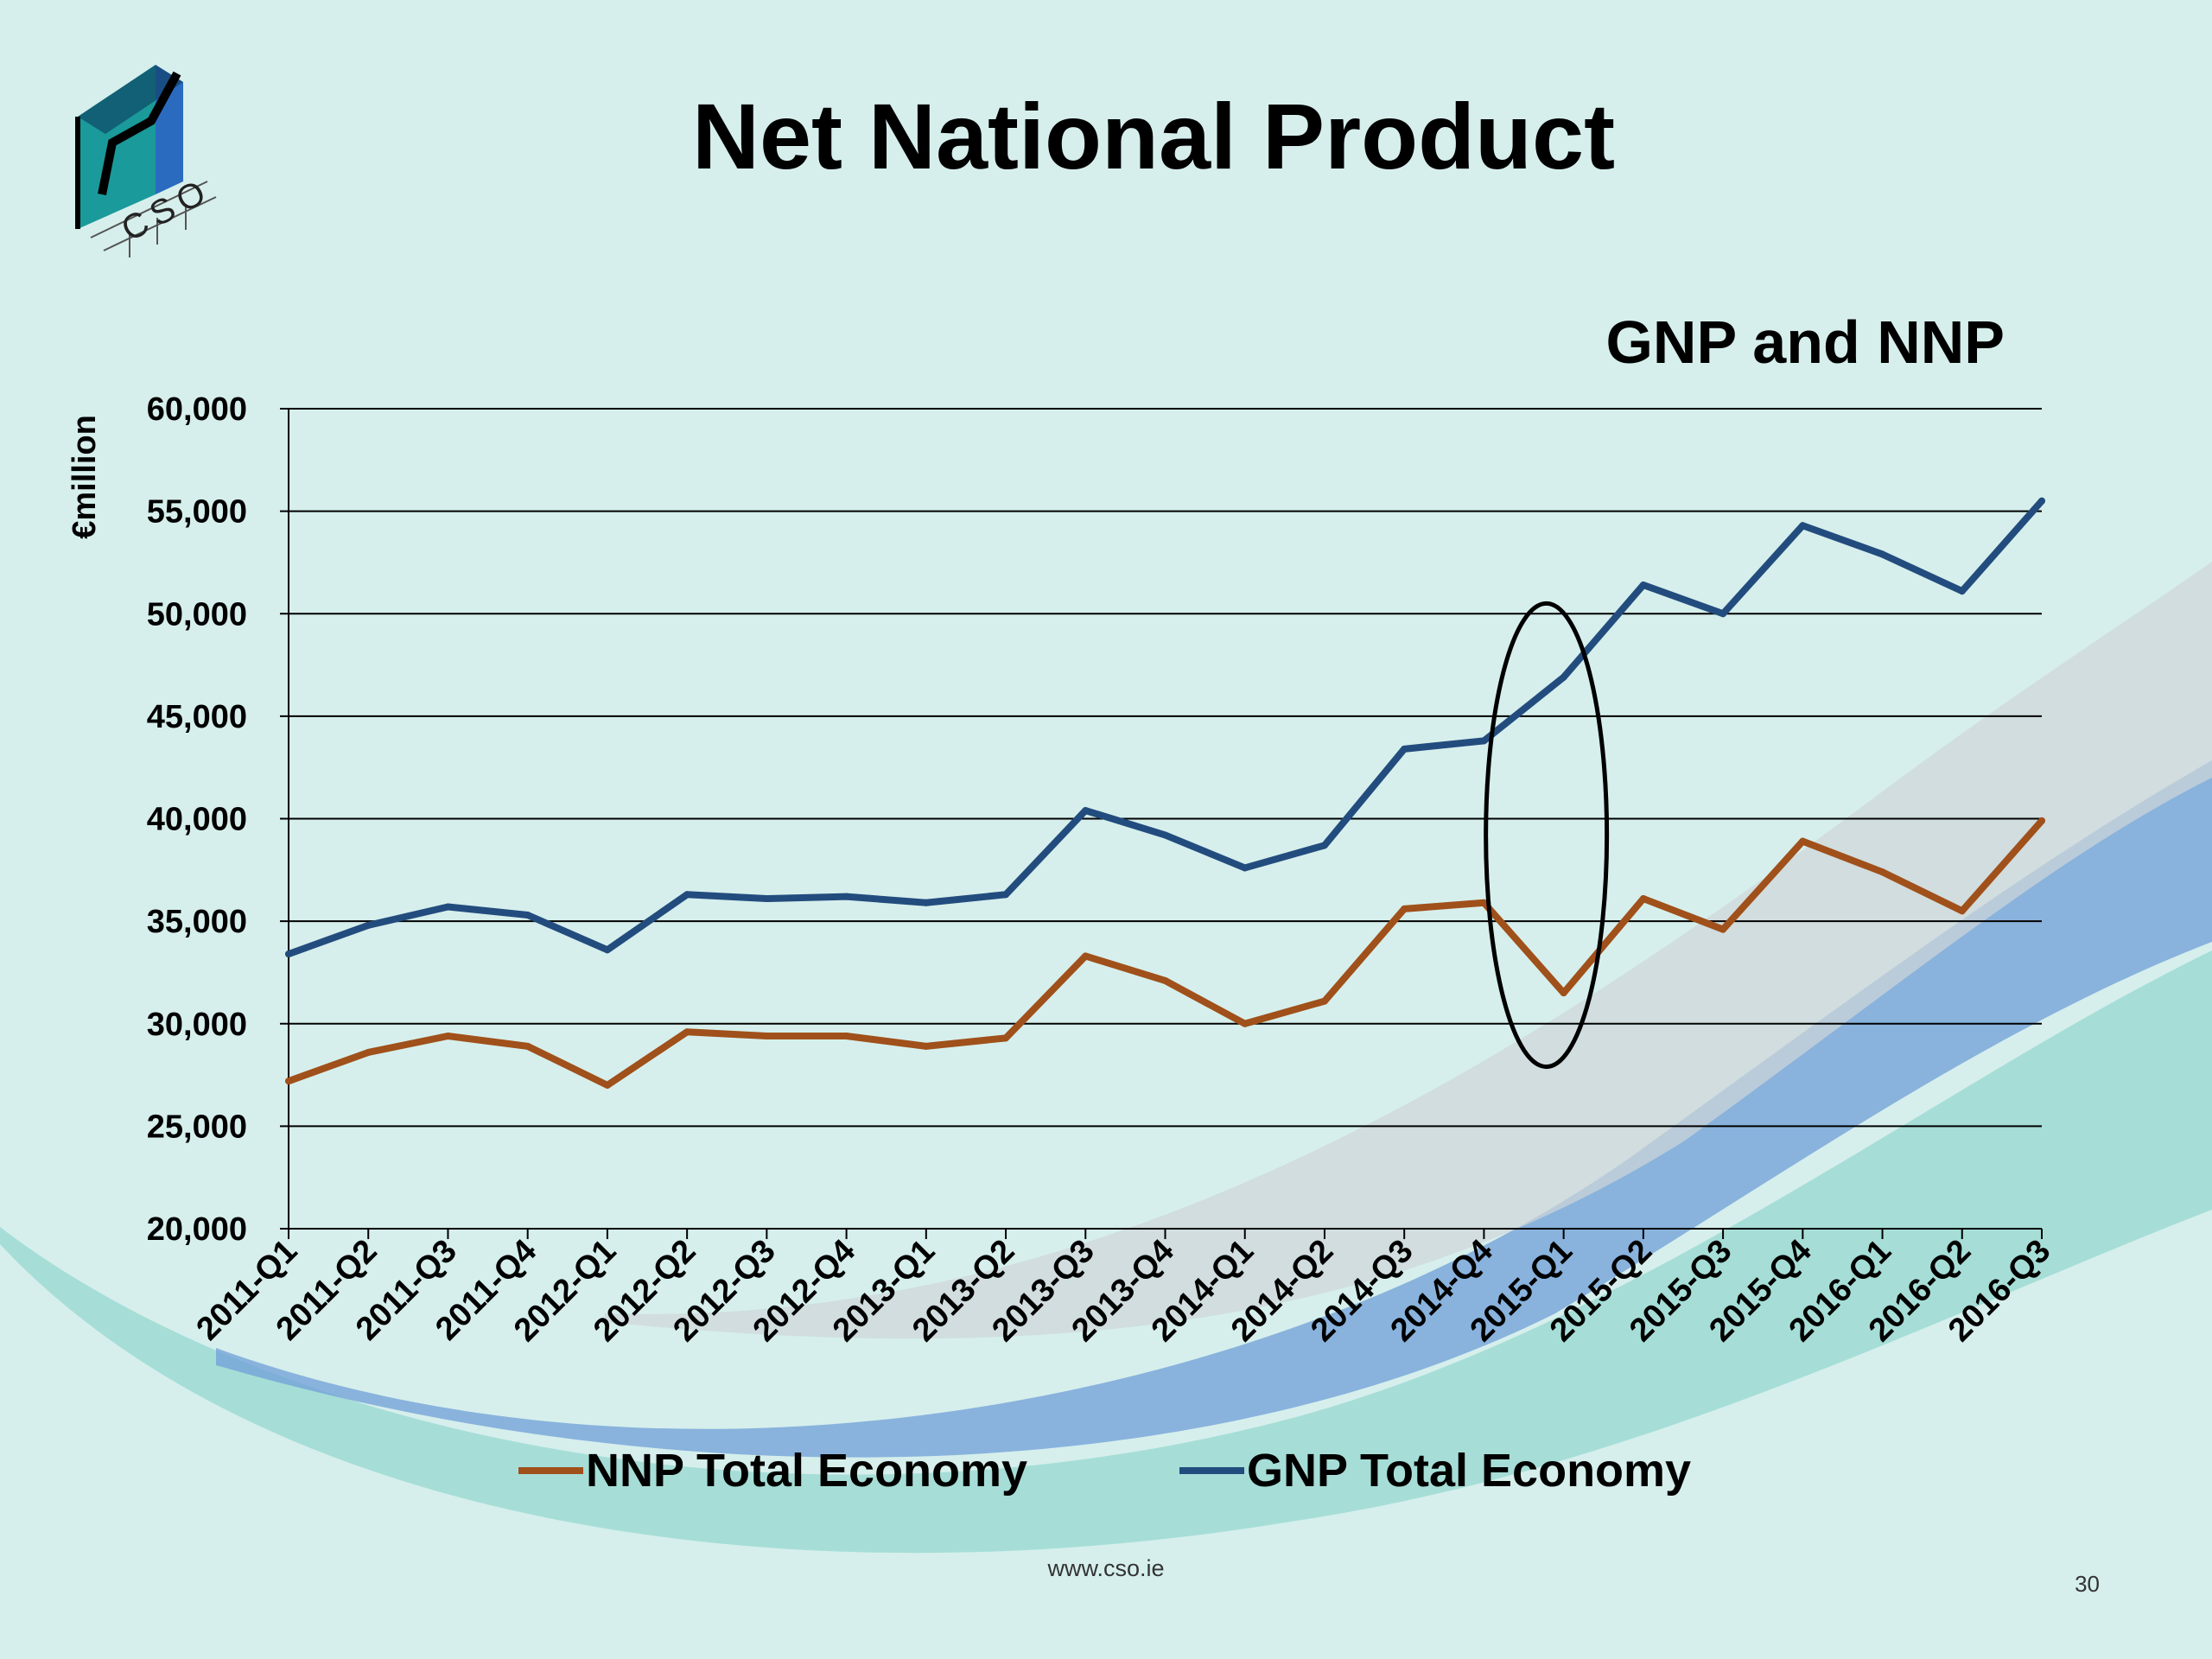 Image resolution: width=2212 pixels, height=1659 pixels. Describe the element at coordinates (197, 717) in the screenshot. I see `y-tick-label: 45,000` at that location.